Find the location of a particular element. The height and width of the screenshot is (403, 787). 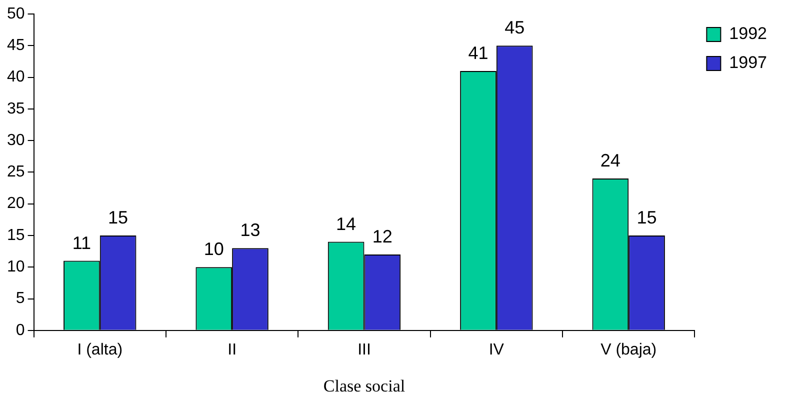

y-tick-label: 40 is located at coordinates (16, 77).